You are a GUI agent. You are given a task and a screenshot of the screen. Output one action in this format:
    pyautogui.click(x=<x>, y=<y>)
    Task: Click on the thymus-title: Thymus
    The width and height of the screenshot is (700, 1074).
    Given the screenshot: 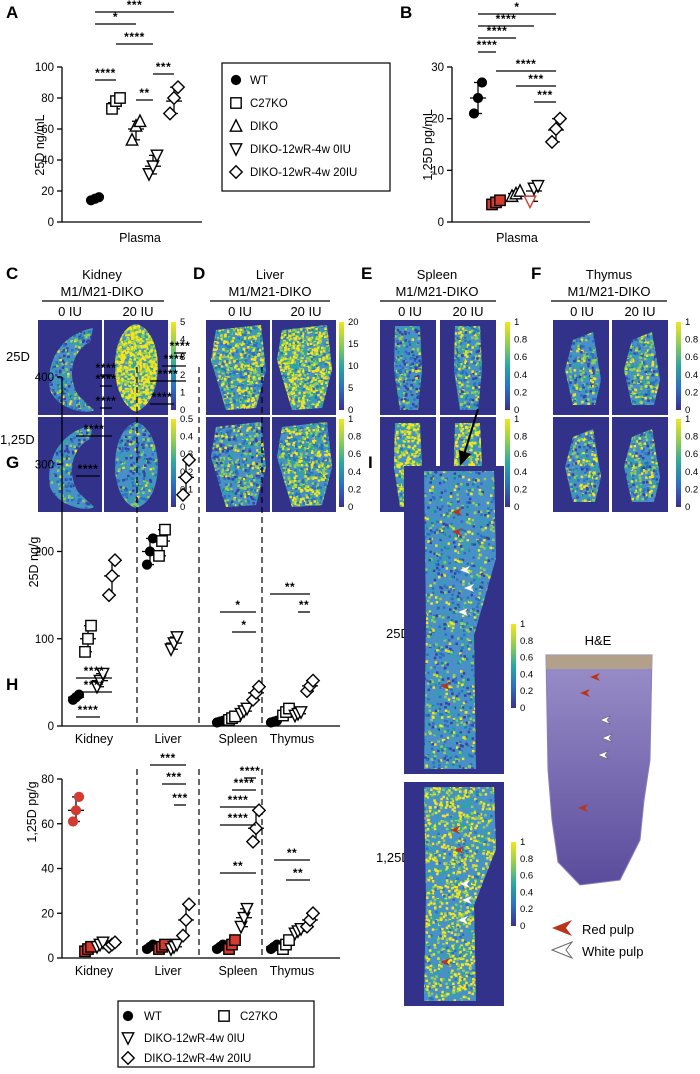 What is the action you would take?
    pyautogui.click(x=609, y=274)
    